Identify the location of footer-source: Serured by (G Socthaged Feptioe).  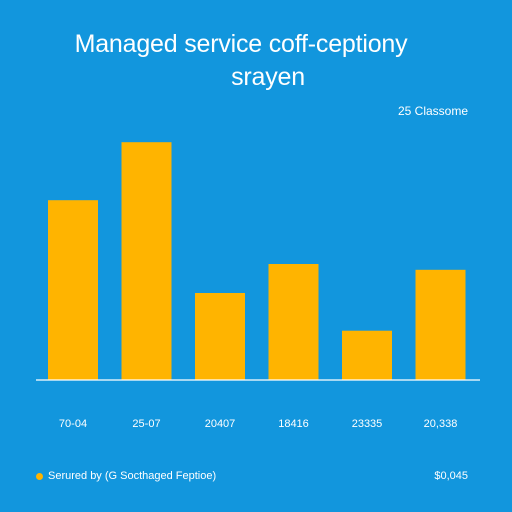
(126, 476).